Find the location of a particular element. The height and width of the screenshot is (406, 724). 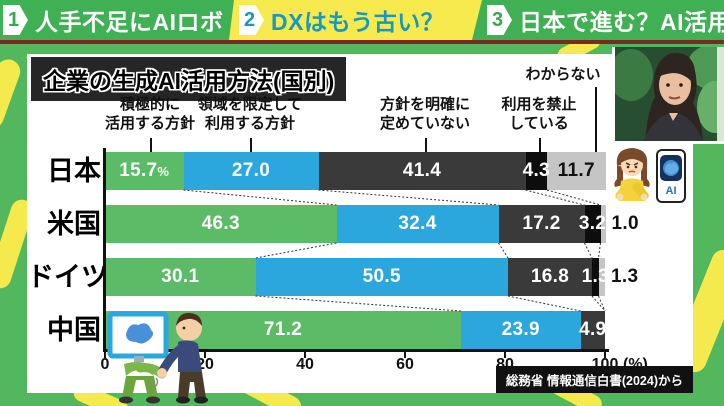

chapter-tab-1: 1 人手不足にAIロボ is located at coordinates (113, 20).